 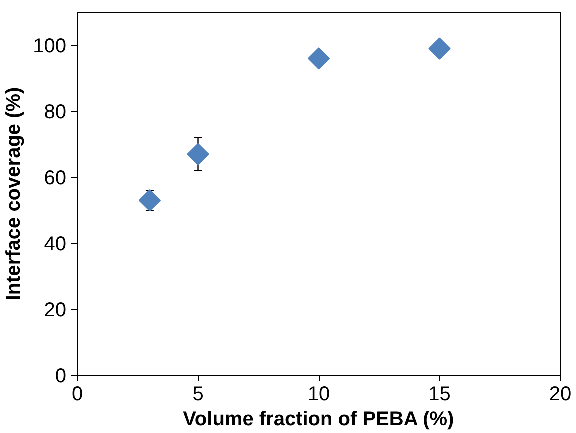 I want to click on y-tick-label: 60, so click(x=55, y=179).